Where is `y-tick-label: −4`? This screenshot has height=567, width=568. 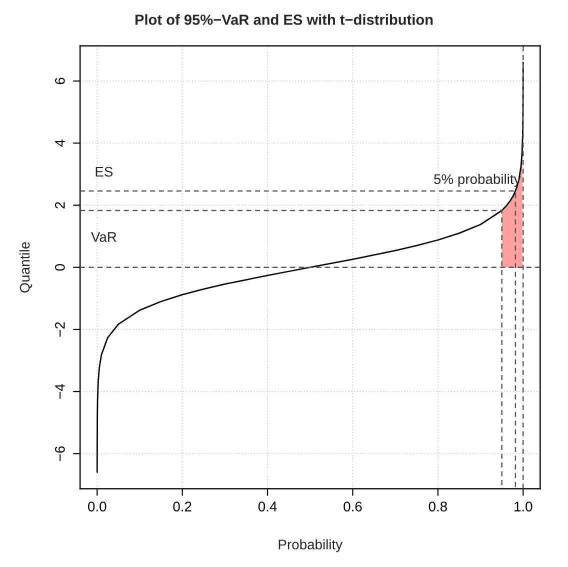 y-tick-label: −4 is located at coordinates (60, 391).